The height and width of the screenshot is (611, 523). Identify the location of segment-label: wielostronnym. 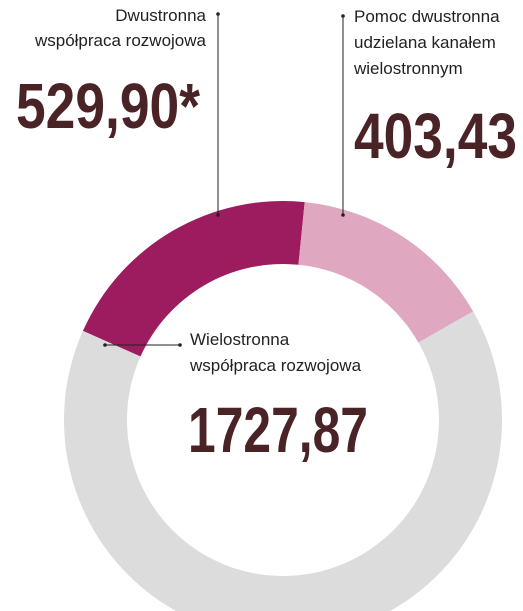
(408, 68).